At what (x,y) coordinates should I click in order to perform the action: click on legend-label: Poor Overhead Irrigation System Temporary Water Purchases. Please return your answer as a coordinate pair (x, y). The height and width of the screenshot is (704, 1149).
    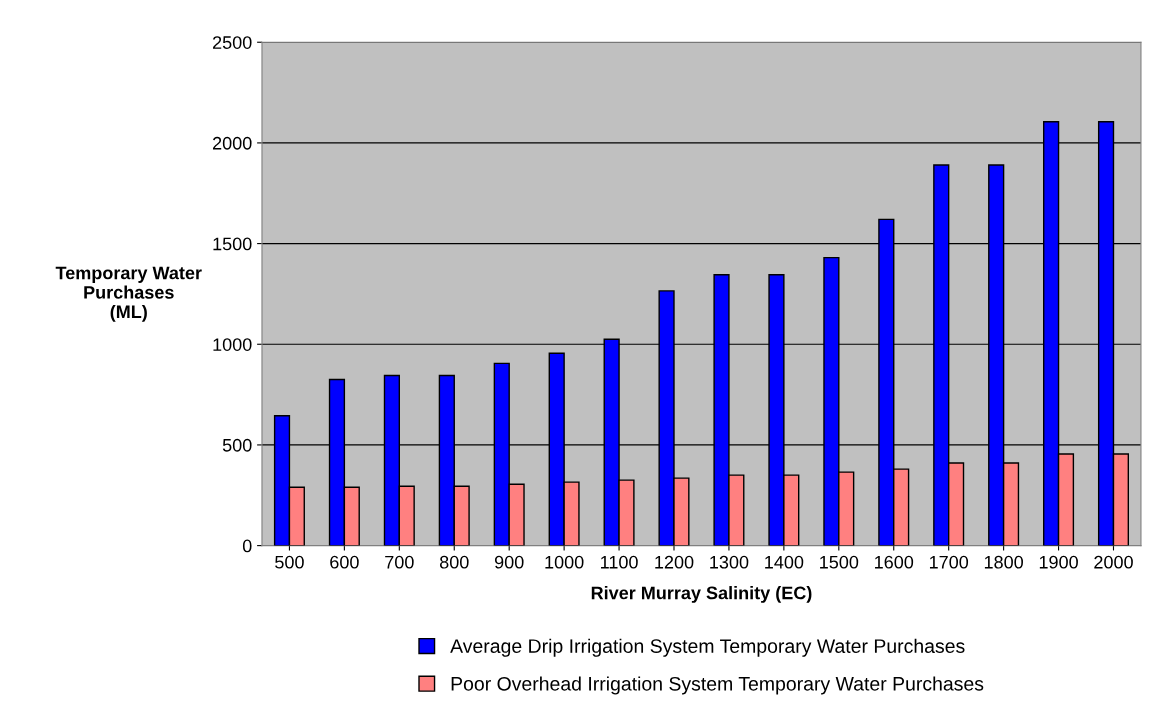
    Looking at the image, I should click on (717, 685).